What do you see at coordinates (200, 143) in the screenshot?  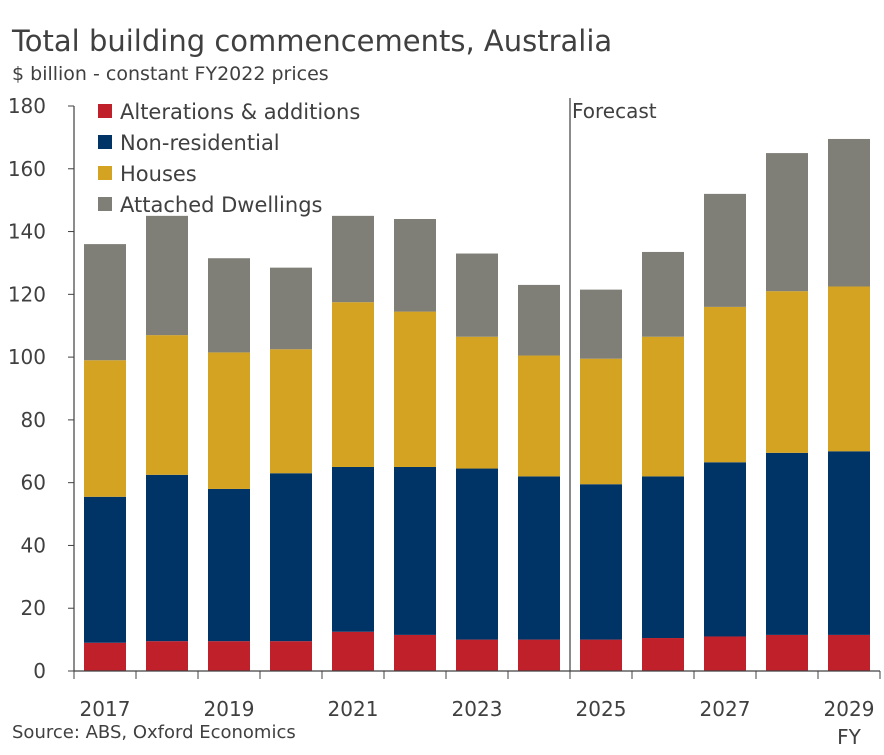 I see `legend-label: Non-residential` at bounding box center [200, 143].